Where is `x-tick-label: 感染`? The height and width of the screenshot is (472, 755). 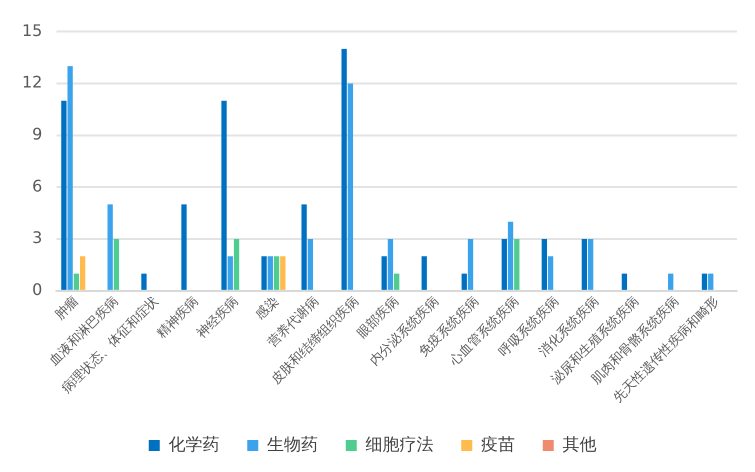
x-tick-label: 感染 is located at coordinates (267, 308).